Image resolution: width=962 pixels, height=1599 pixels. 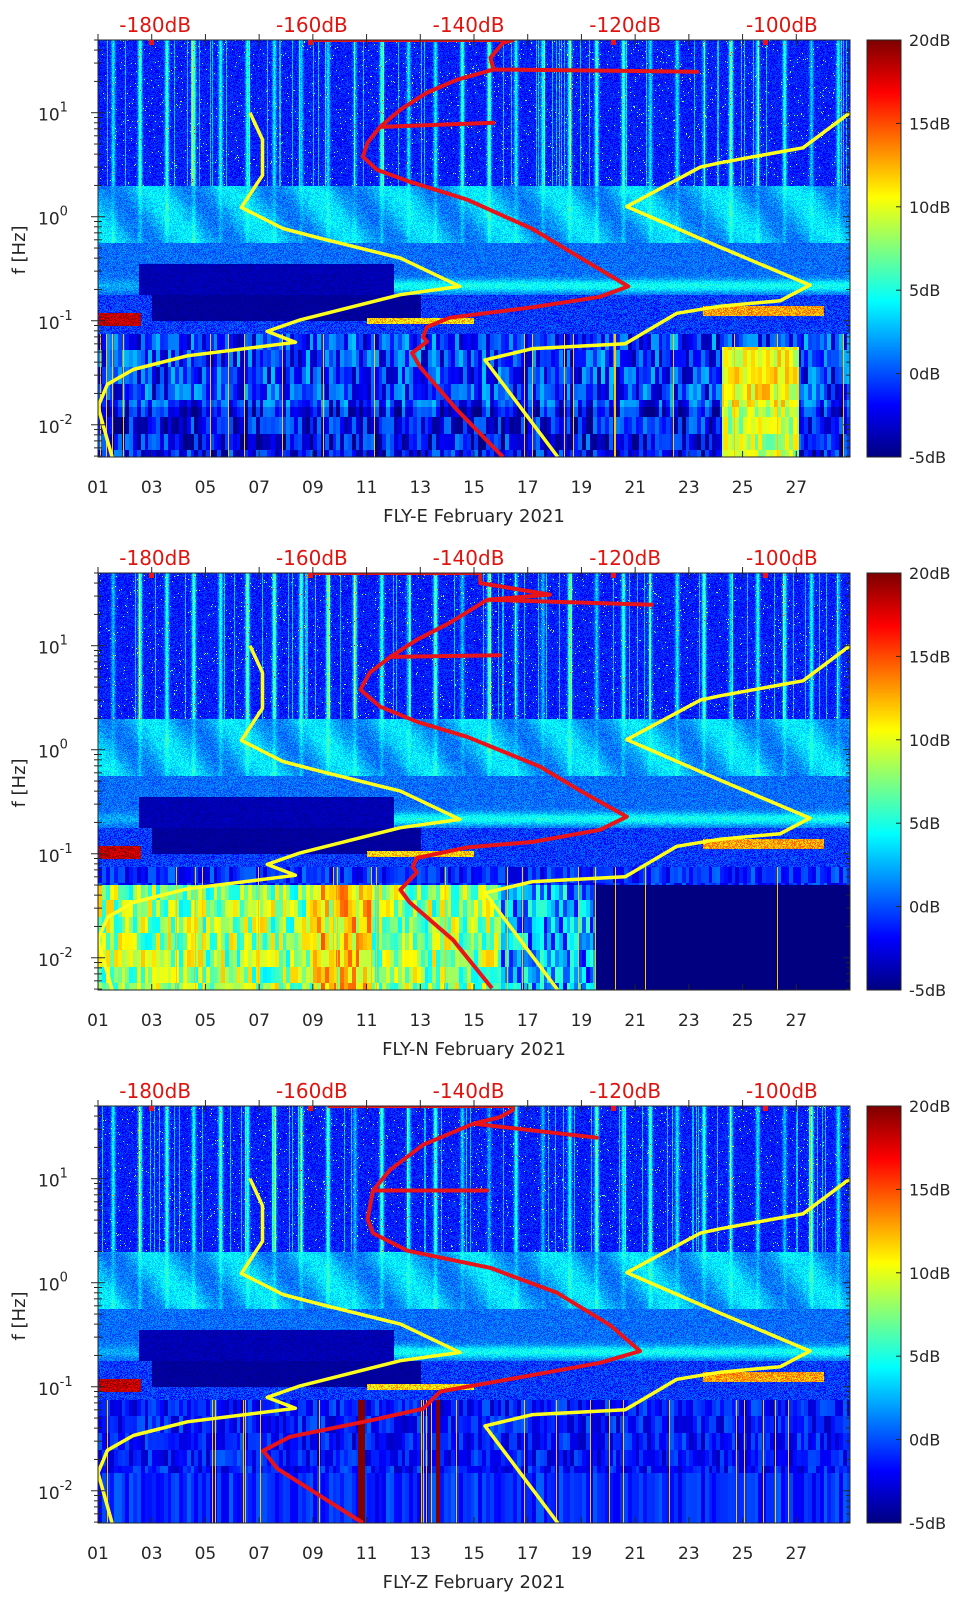 I want to click on y-tick-label: 10⁰, so click(x=53, y=750).